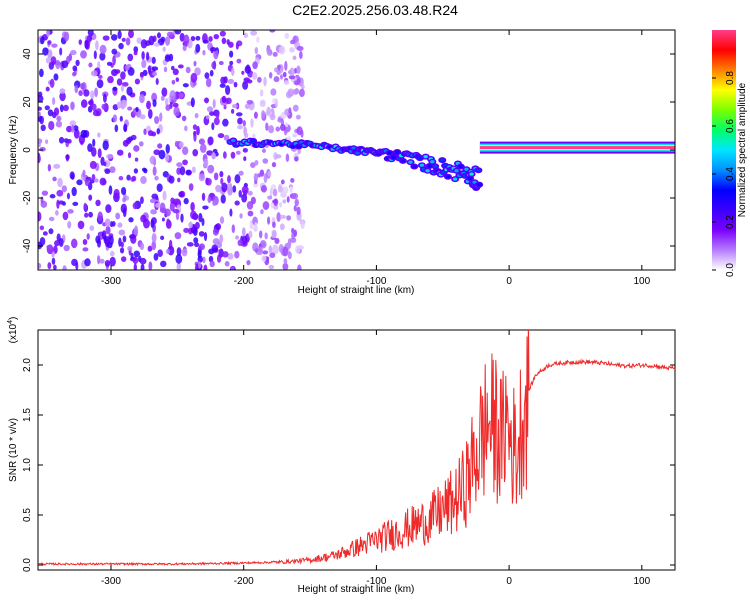 The height and width of the screenshot is (600, 750). What do you see at coordinates (641, 281) in the screenshot?
I see `spectrogram-x-tick-label: 100` at bounding box center [641, 281].